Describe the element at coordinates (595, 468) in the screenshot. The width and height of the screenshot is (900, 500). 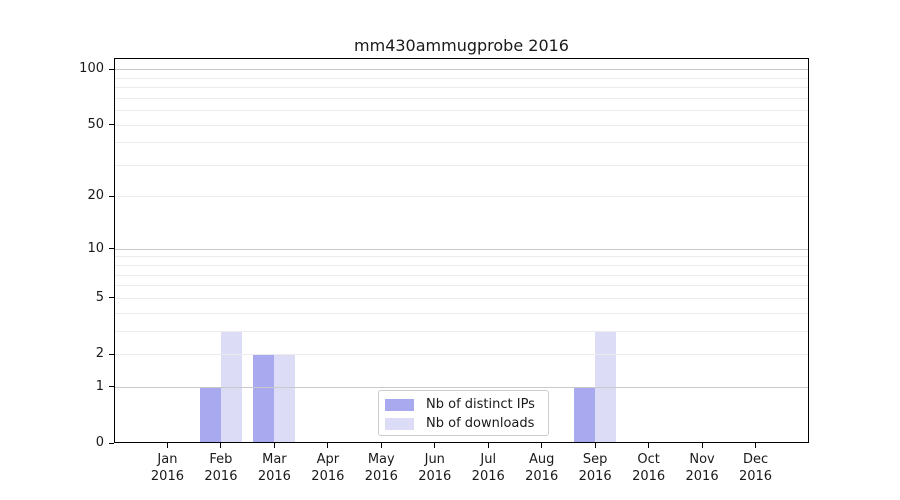
I see `x-tick-label: Sep 2016` at that location.